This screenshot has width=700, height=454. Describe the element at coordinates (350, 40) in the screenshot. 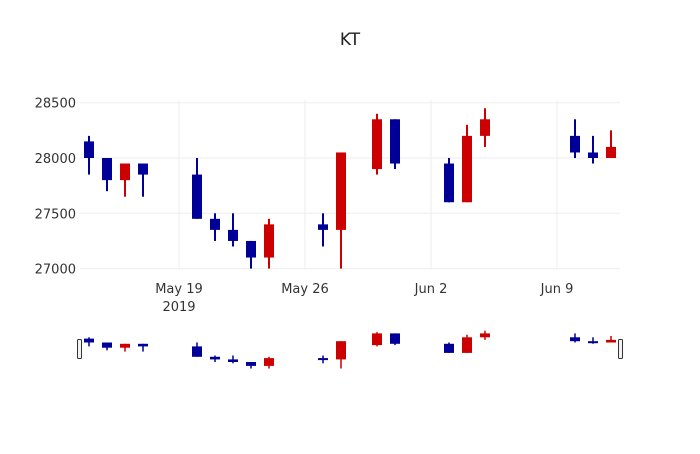

I see `chart-title: KT` at that location.